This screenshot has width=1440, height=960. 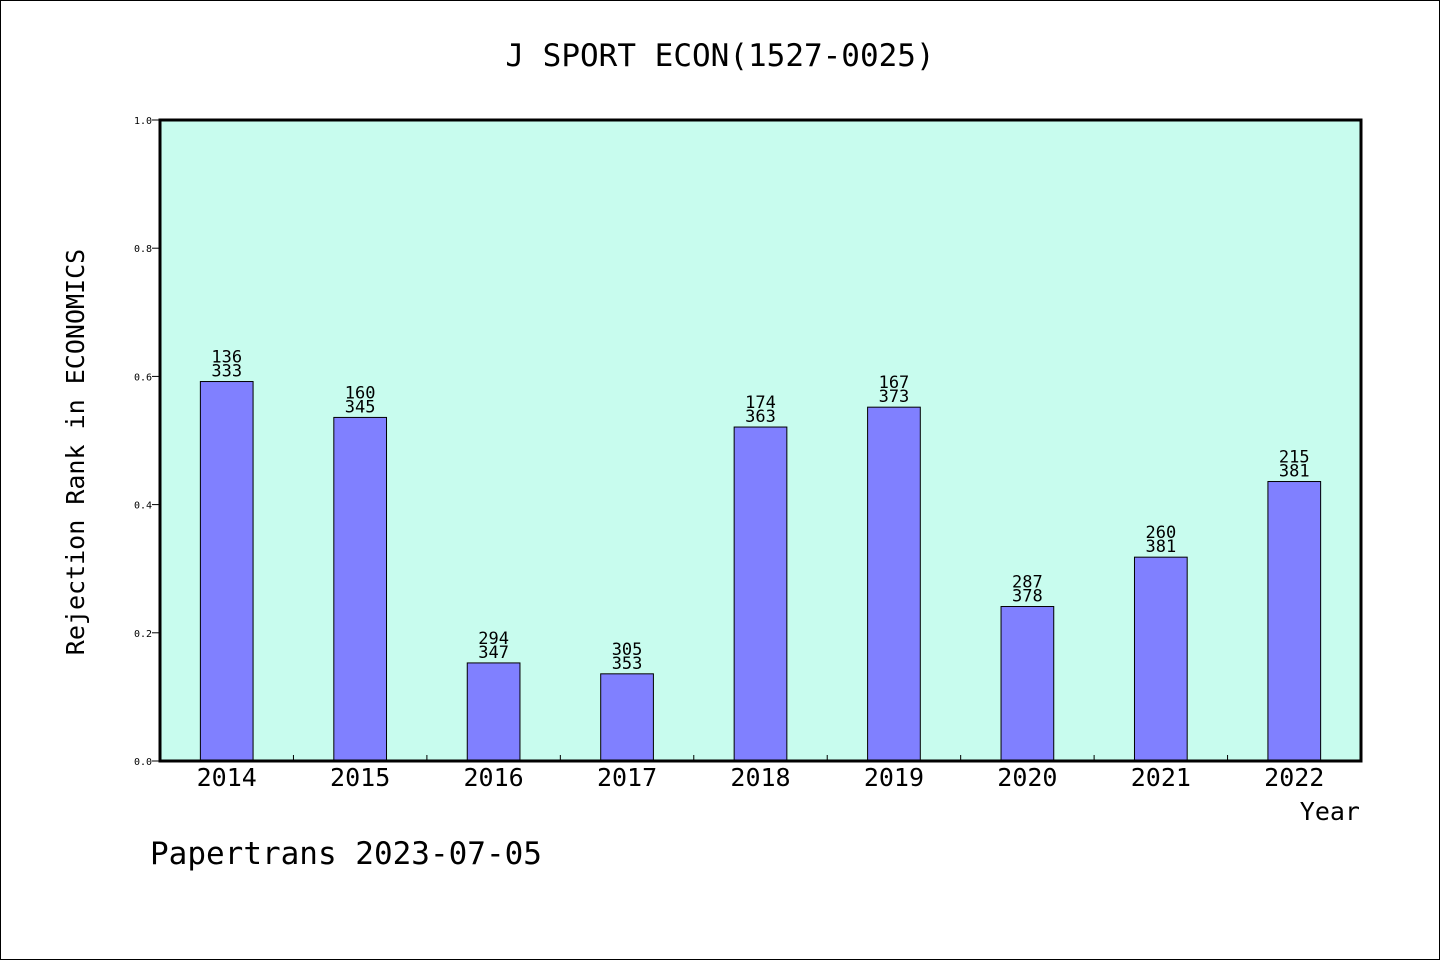 I want to click on bar-2021, so click(x=1160, y=659).